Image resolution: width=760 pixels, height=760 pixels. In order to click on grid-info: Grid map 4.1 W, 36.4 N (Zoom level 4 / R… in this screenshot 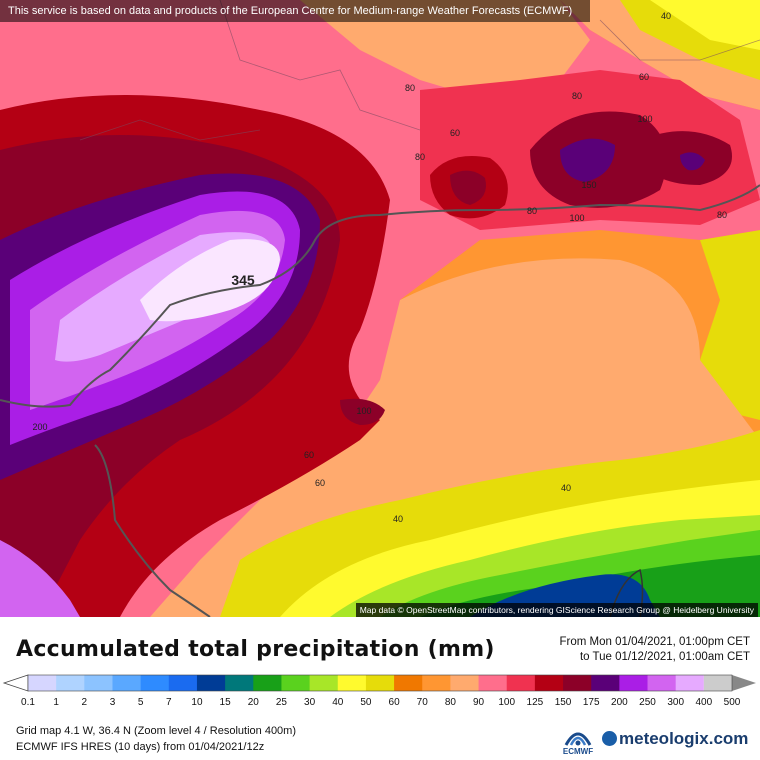, I will do `click(156, 731)`.